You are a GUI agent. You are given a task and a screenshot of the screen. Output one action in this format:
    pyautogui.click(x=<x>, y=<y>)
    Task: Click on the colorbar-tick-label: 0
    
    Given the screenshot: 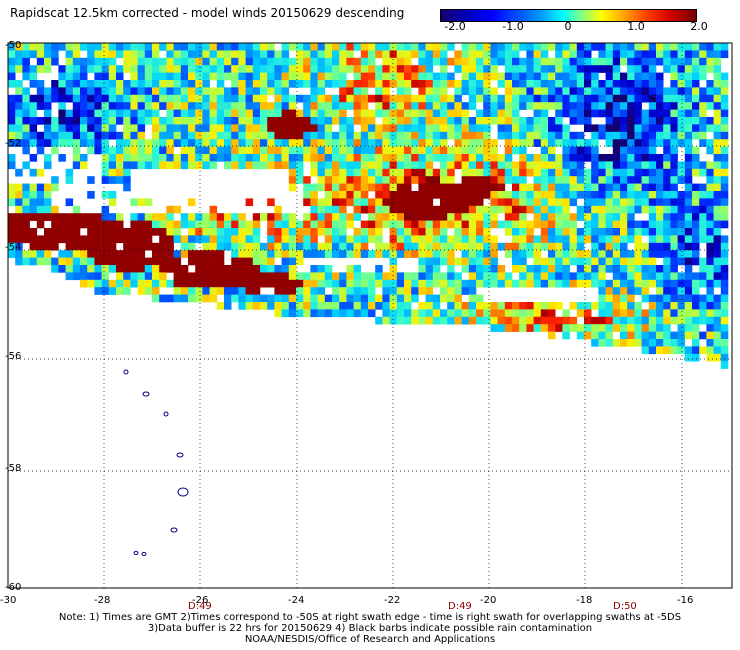 What is the action you would take?
    pyautogui.click(x=568, y=26)
    